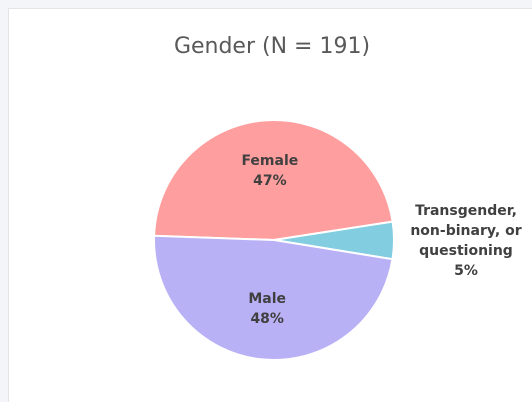  Describe the element at coordinates (272, 46) in the screenshot. I see `chart-title: Gender (N = 191)` at that location.